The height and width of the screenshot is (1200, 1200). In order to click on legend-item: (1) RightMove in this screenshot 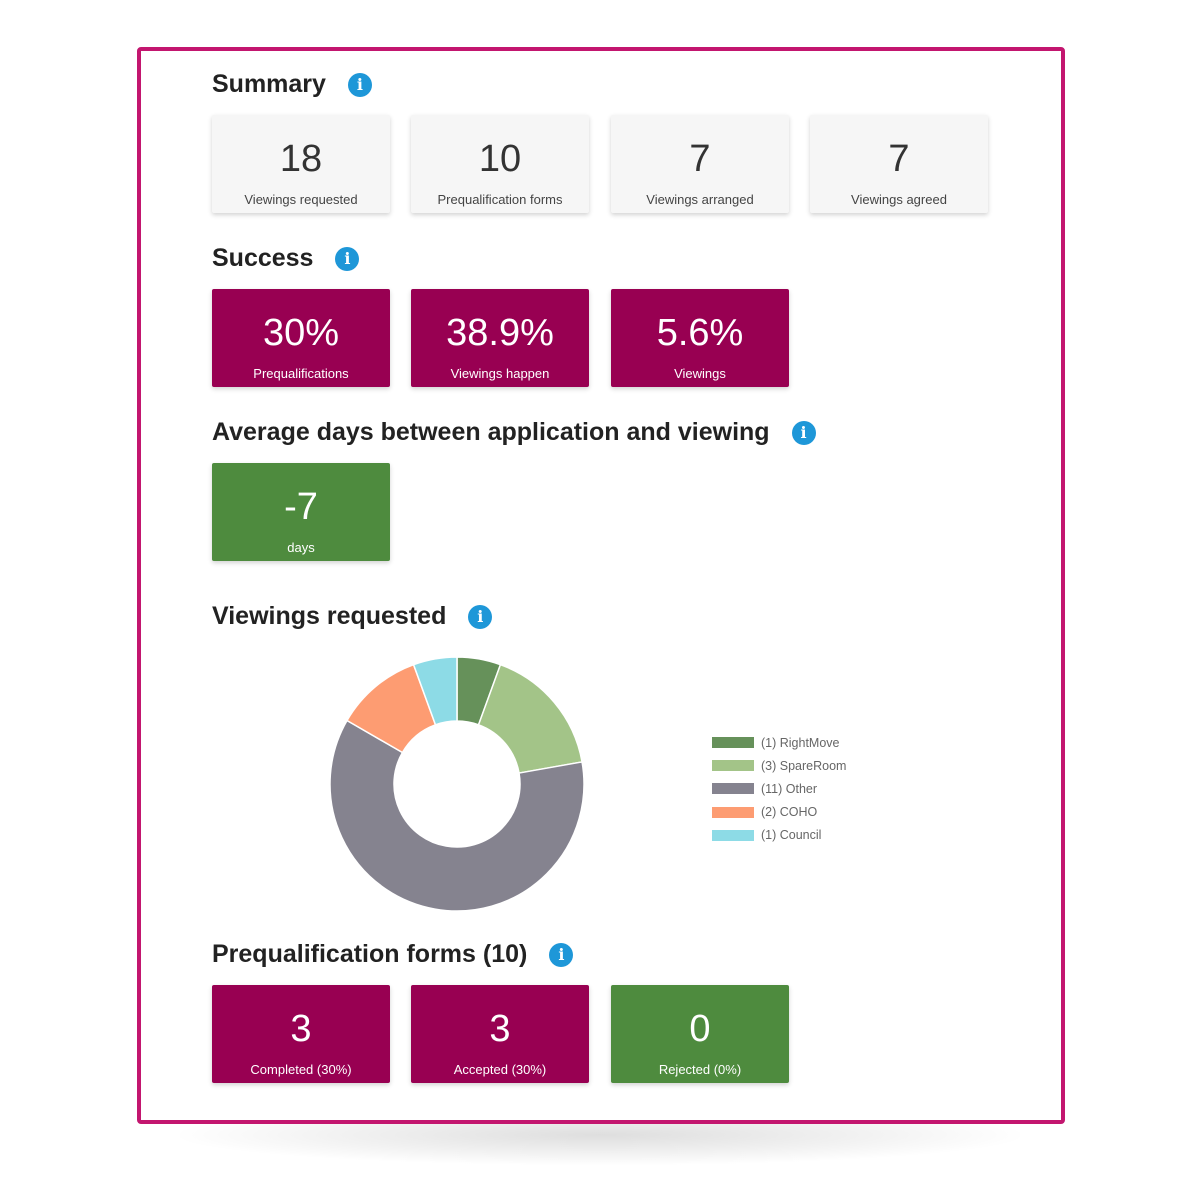, I will do `click(779, 742)`.